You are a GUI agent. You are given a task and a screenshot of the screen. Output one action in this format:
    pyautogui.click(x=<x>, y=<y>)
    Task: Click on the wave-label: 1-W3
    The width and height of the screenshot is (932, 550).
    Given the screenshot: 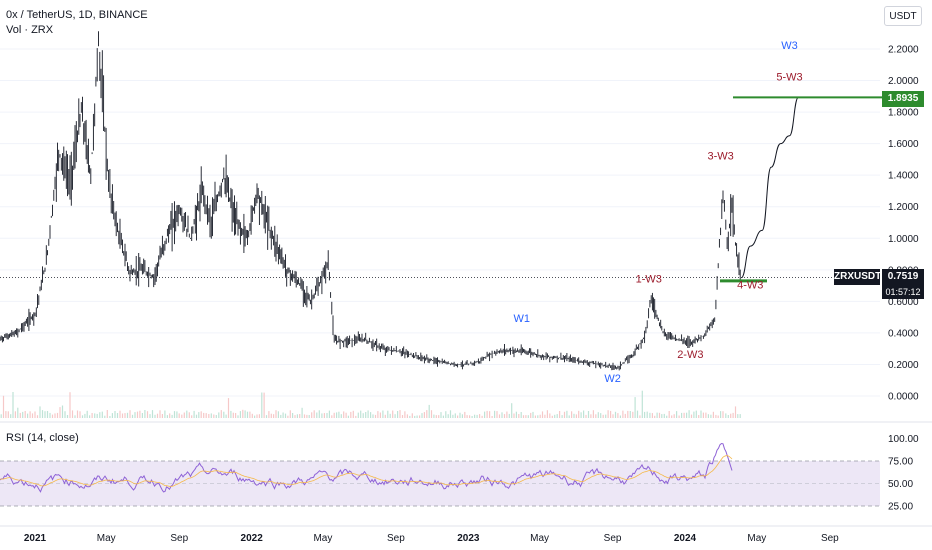 What is the action you would take?
    pyautogui.click(x=649, y=279)
    